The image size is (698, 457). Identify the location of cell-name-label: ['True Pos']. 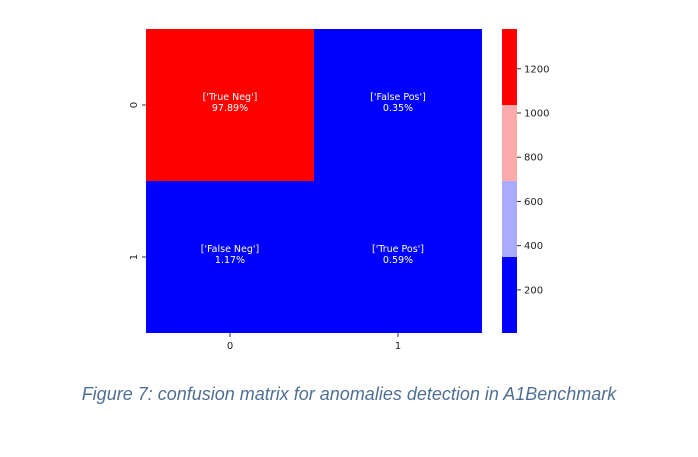
(398, 249).